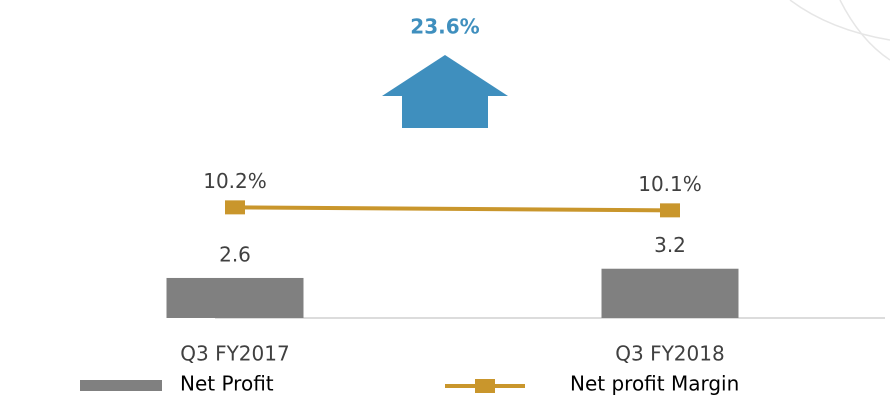  Describe the element at coordinates (235, 181) in the screenshot. I see `data-label: 10.2%` at that location.